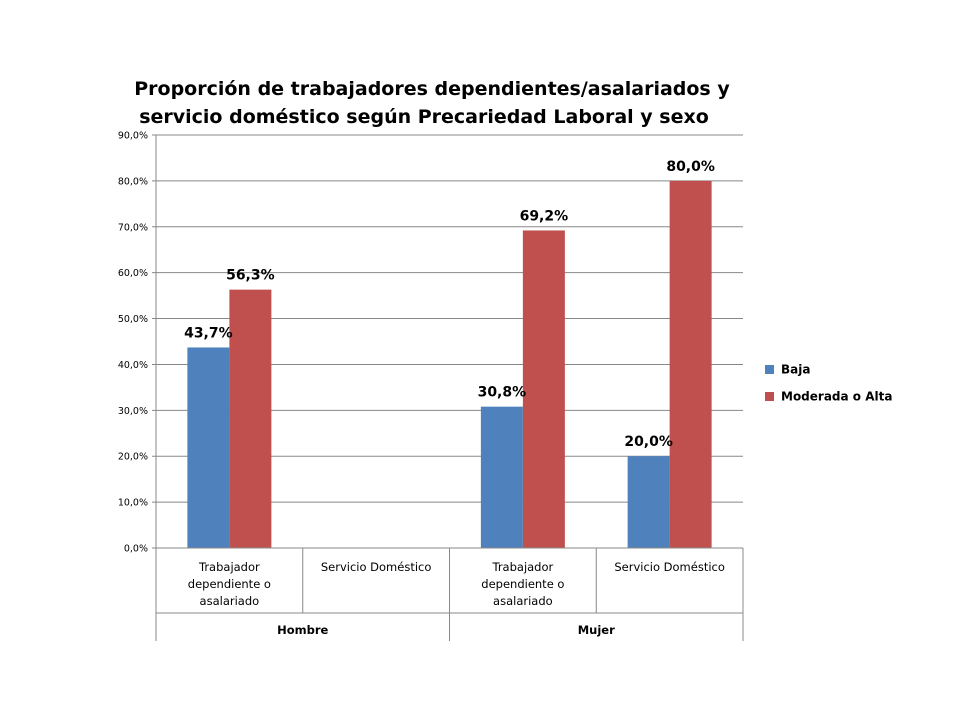  I want to click on y-tick-label: 10,0%, so click(133, 503).